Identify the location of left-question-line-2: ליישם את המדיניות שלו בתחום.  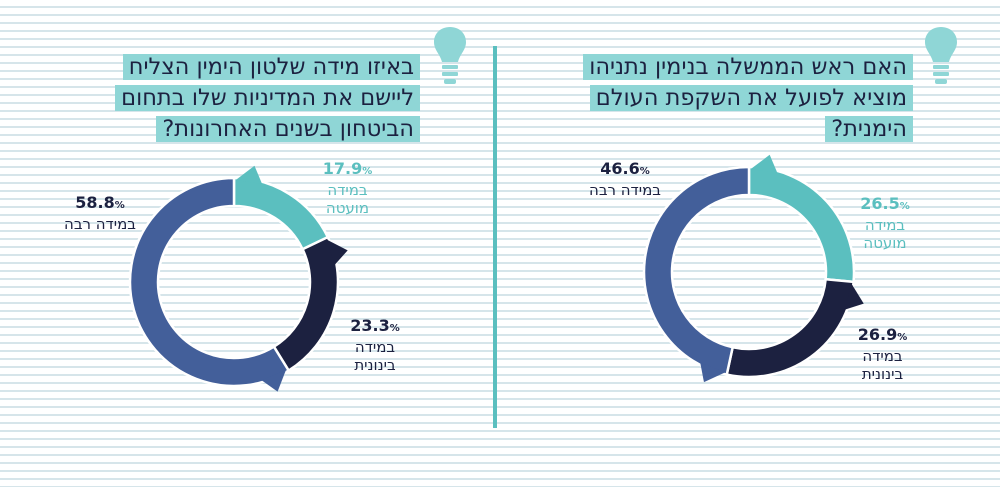
(267, 98).